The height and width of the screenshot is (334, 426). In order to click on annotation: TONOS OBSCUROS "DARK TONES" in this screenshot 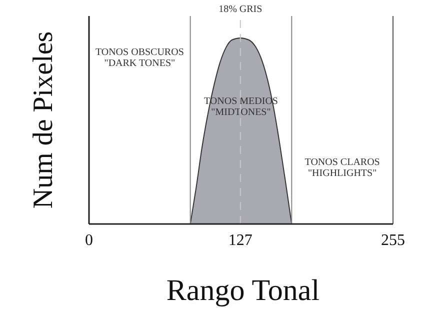, I will do `click(139, 58)`.